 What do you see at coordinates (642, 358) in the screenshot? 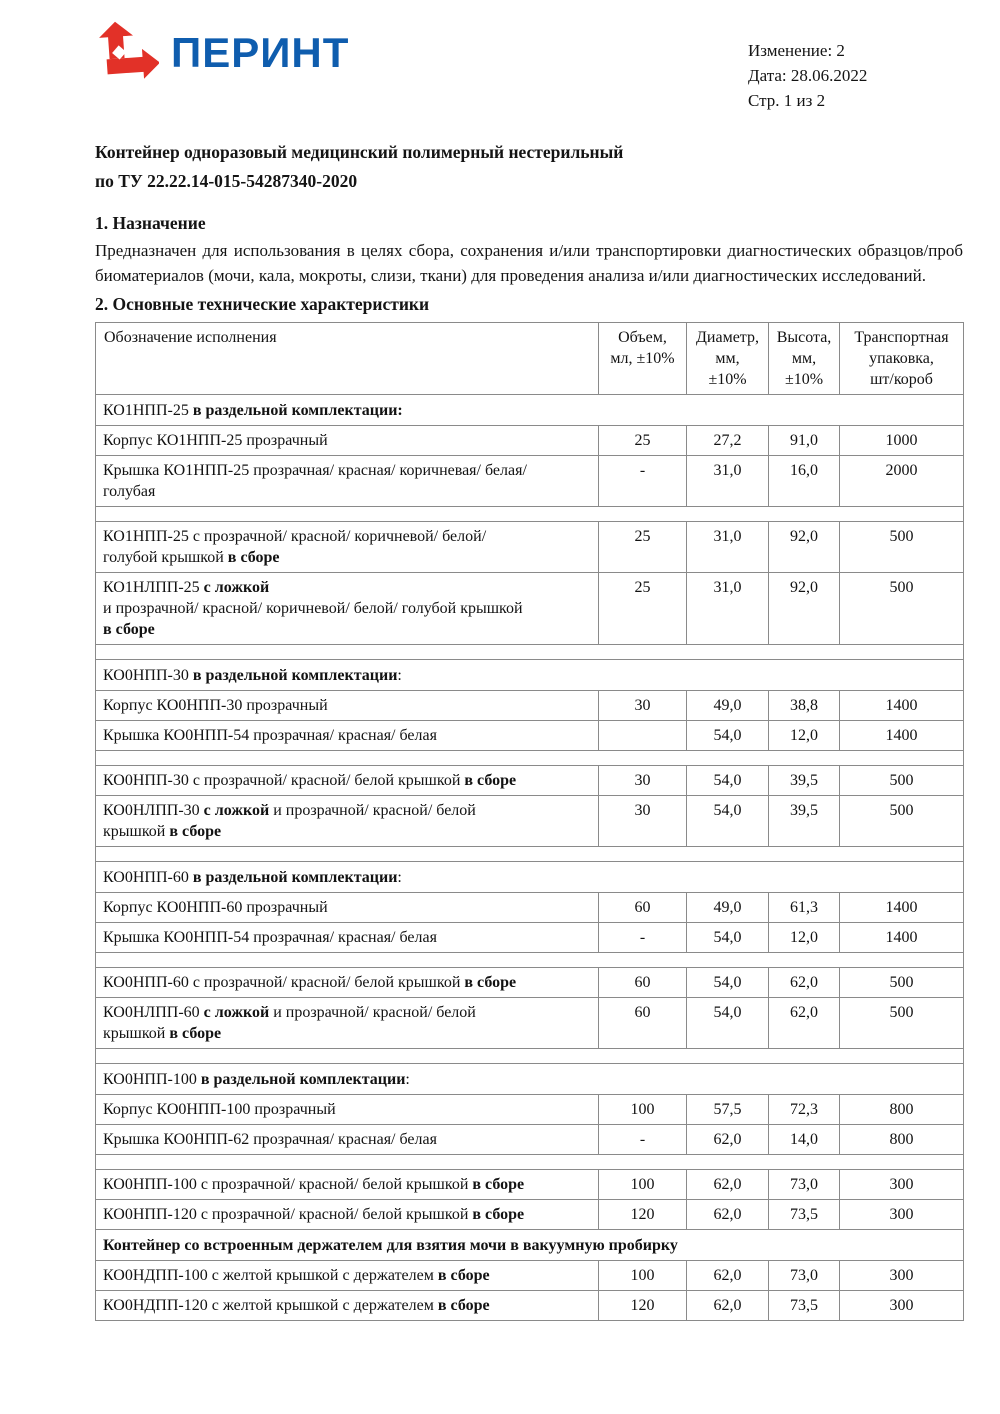
I see `col-header-volume: Объем, мл, ±10%` at bounding box center [642, 358].